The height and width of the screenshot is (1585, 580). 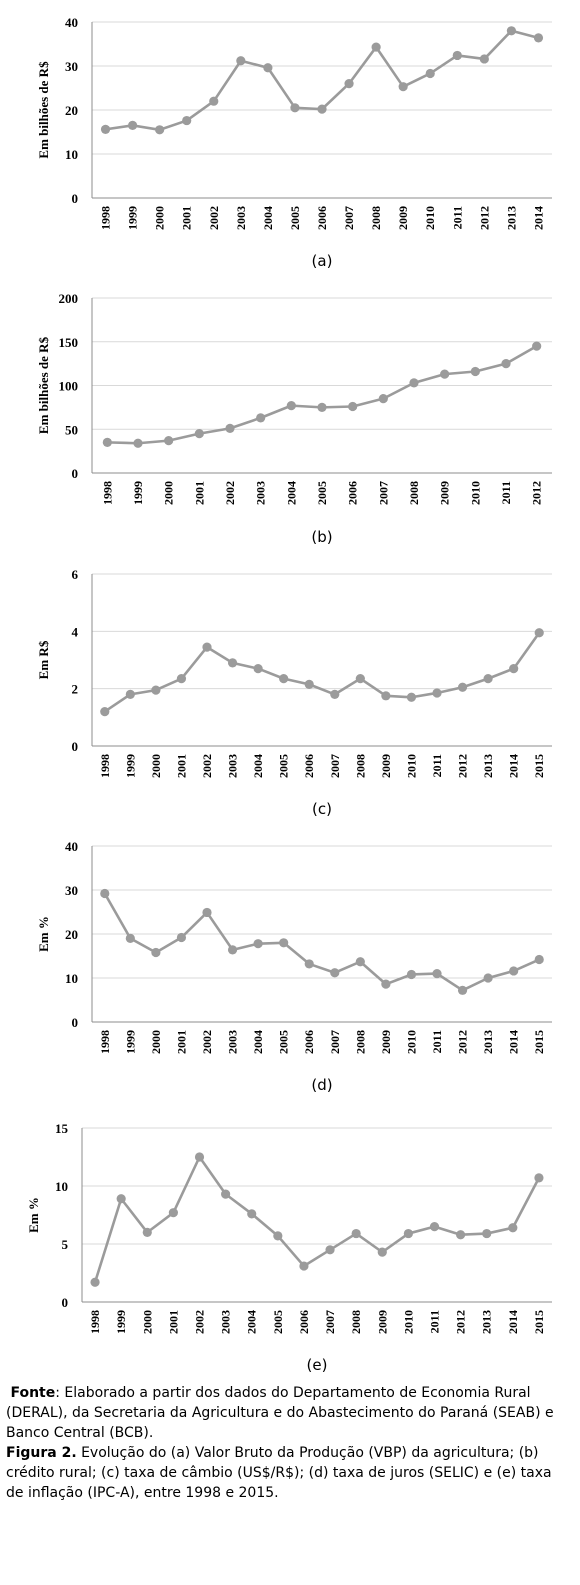 I want to click on chart-a-xtick-label: 2003, so click(x=241, y=218).